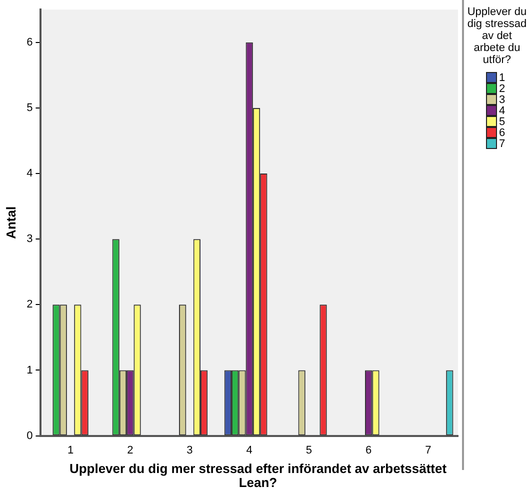 The width and height of the screenshot is (528, 502). Describe the element at coordinates (502, 100) in the screenshot. I see `legend-label: 3` at that location.